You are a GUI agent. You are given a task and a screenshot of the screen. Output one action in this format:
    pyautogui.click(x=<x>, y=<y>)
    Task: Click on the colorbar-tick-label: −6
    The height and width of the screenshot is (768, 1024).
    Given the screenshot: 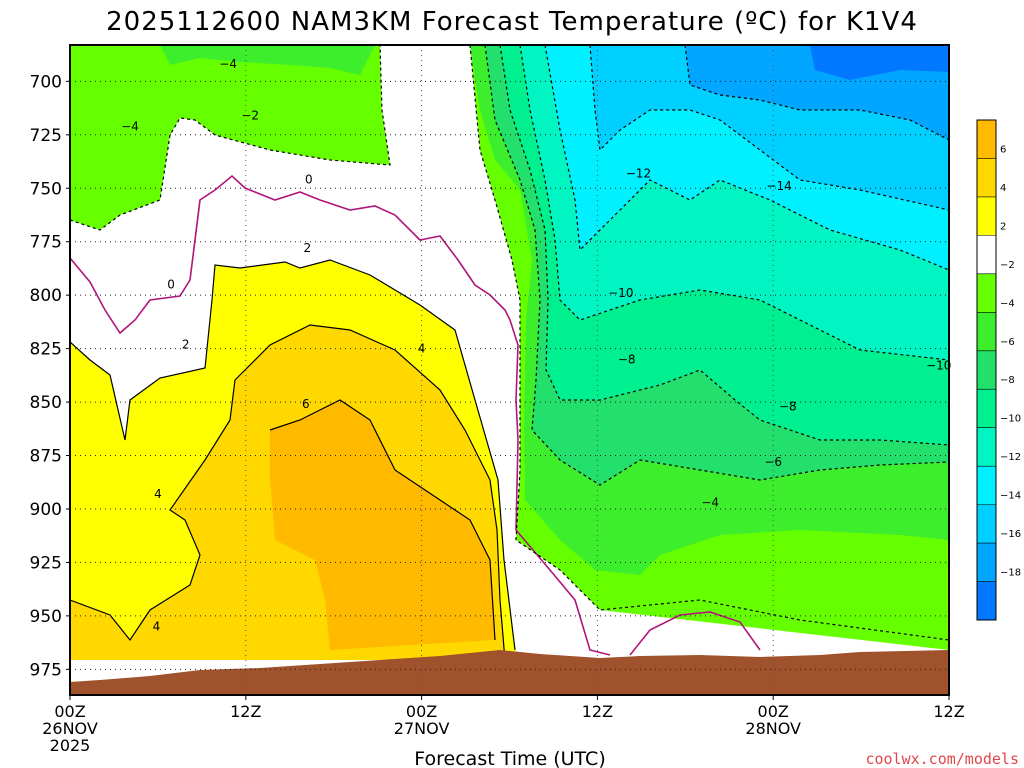 What is the action you would take?
    pyautogui.click(x=1007, y=342)
    